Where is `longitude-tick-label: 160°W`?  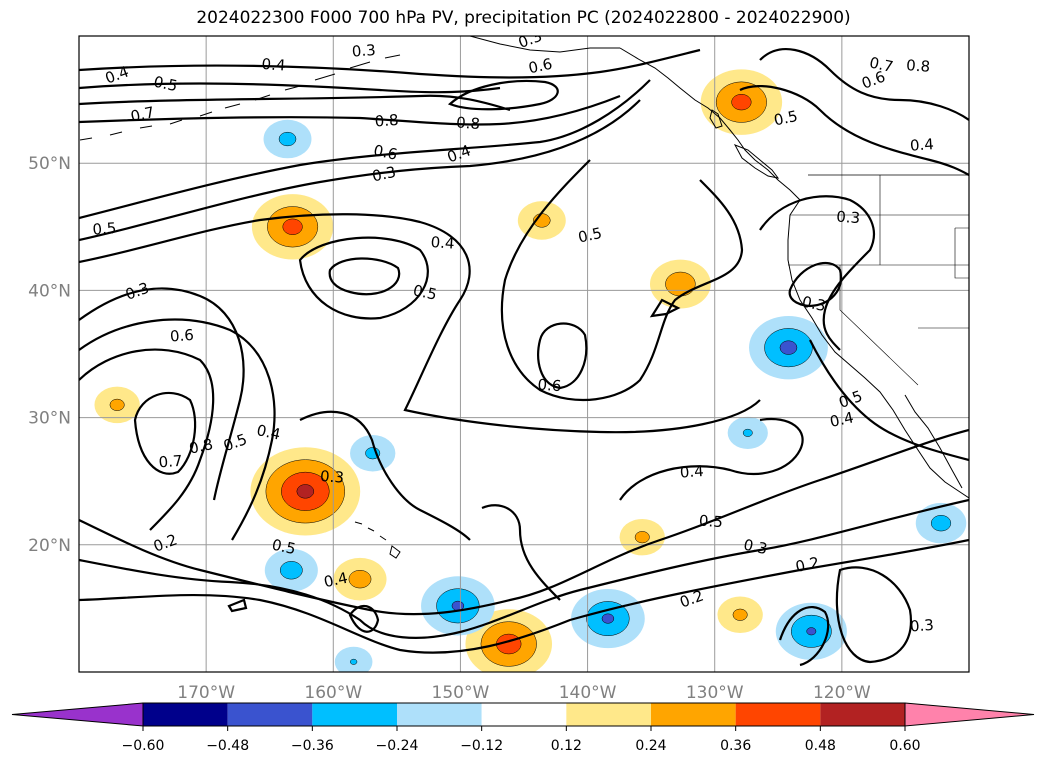
longitude-tick-label: 160°W is located at coordinates (333, 693).